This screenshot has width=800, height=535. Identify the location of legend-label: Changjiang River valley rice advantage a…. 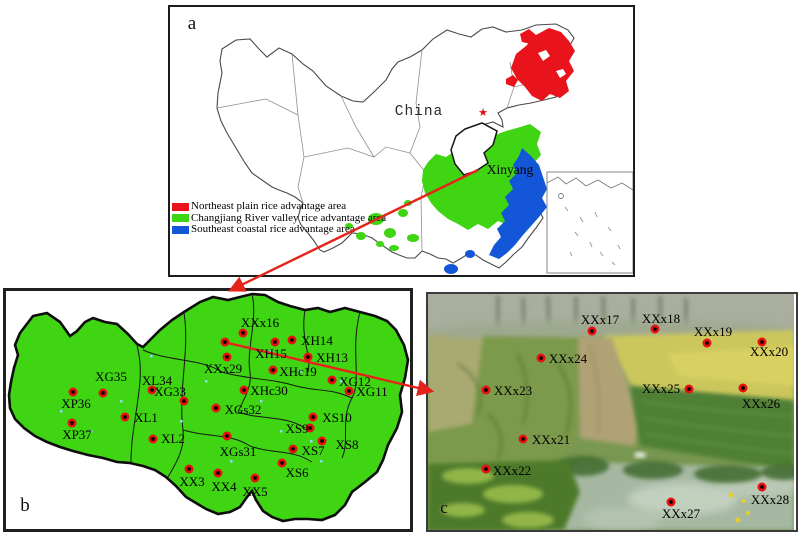
(289, 217).